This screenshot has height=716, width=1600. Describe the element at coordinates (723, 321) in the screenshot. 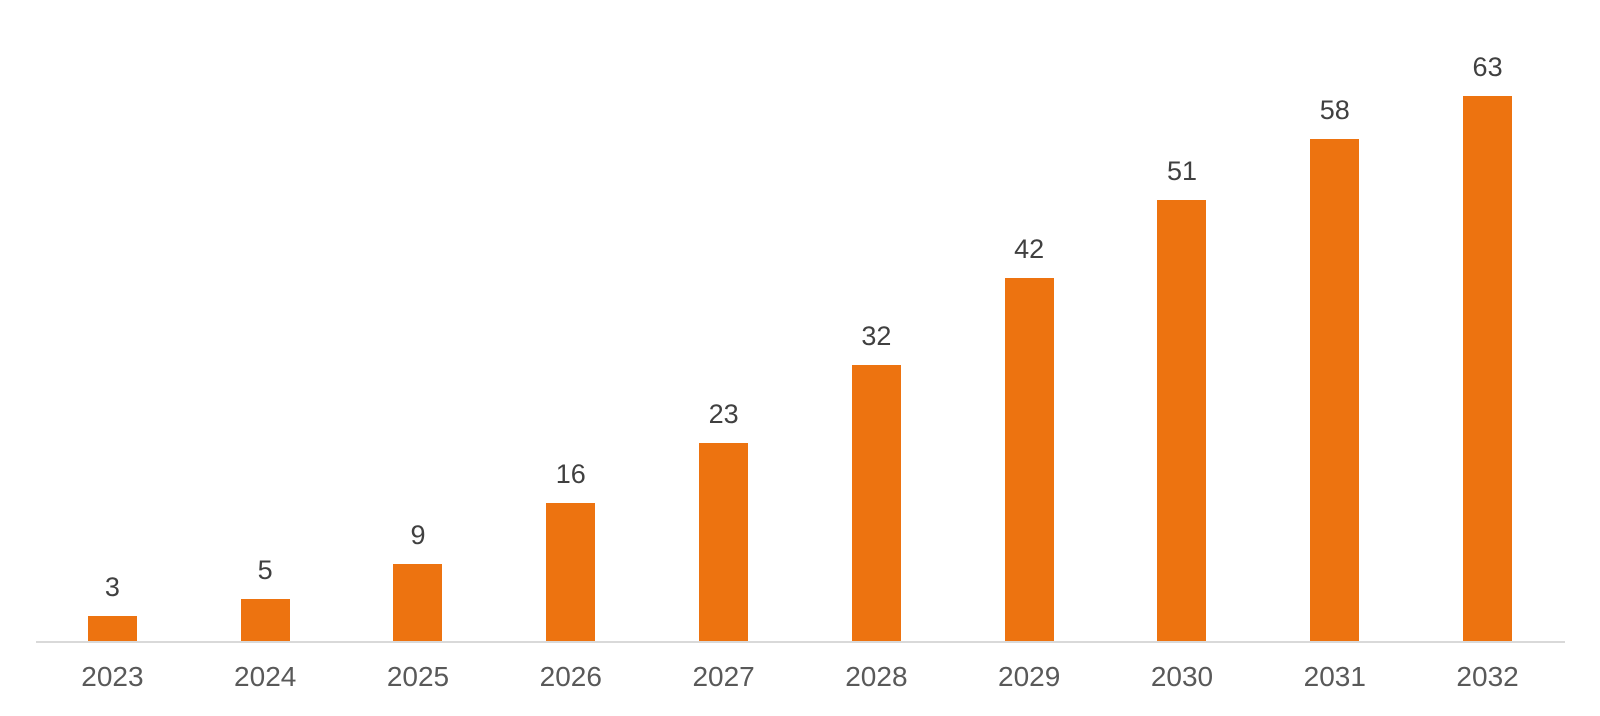

I see `bar-column: 23` at that location.